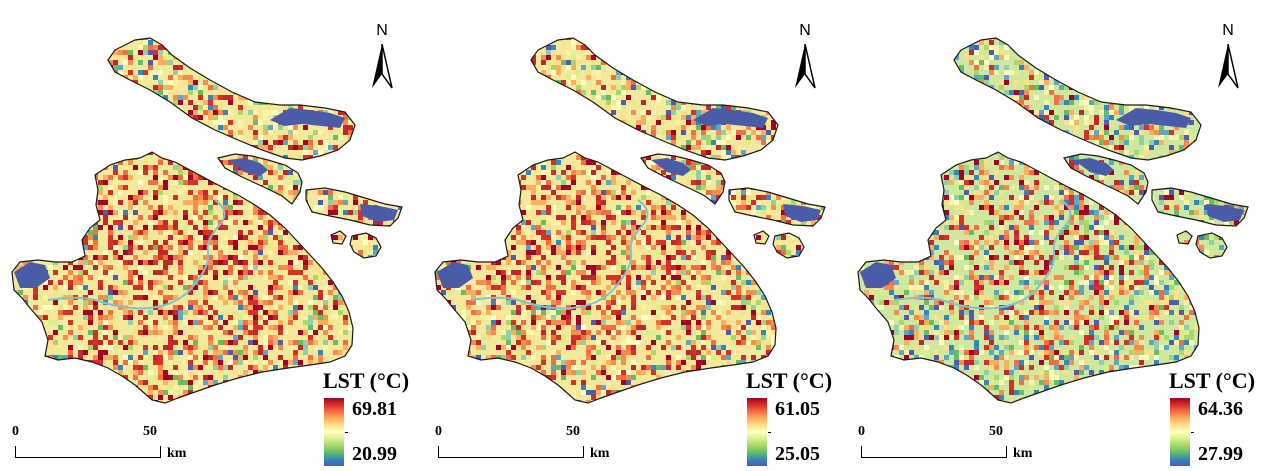 The height and width of the screenshot is (471, 1269). Describe the element at coordinates (374, 454) in the screenshot. I see `legend-min-value: 20.99` at that location.